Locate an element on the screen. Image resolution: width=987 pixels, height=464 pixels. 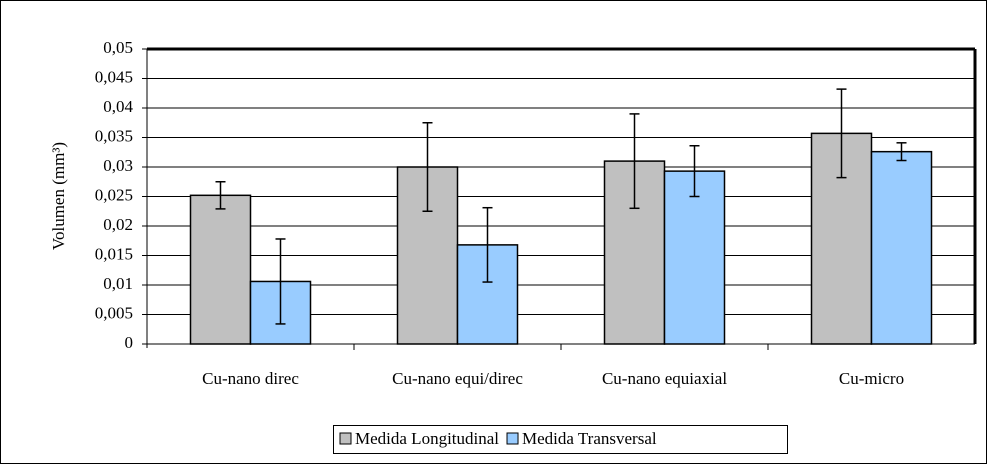
y-tick-label: 0,04 is located at coordinates (118, 106).